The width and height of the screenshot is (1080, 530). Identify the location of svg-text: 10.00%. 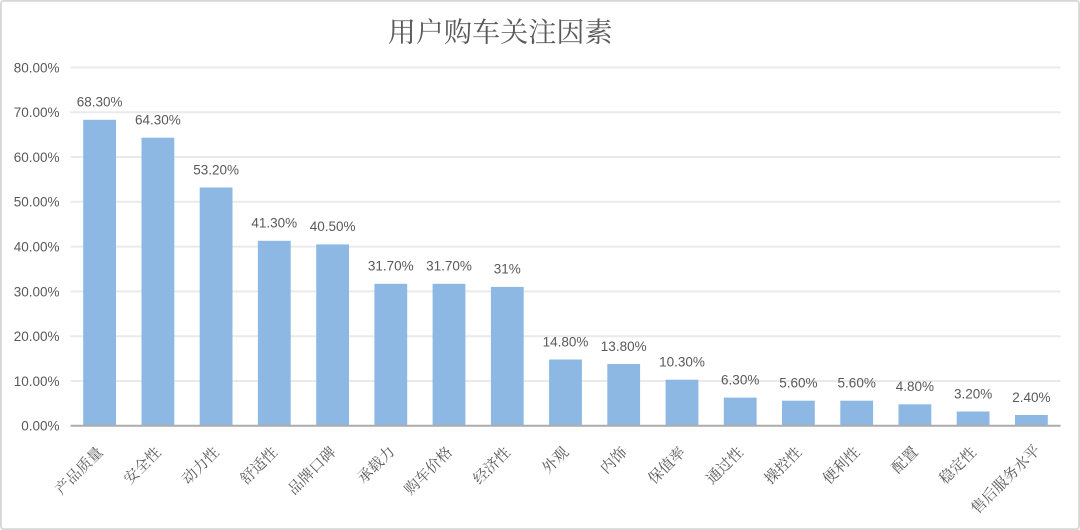
(37, 381).